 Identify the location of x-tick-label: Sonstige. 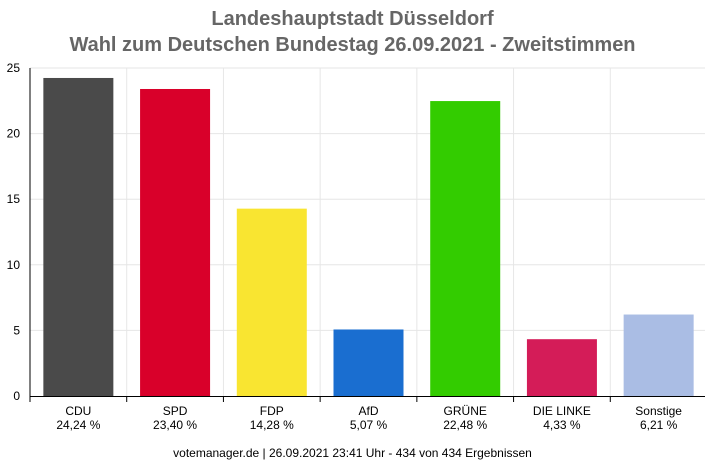
(658, 411).